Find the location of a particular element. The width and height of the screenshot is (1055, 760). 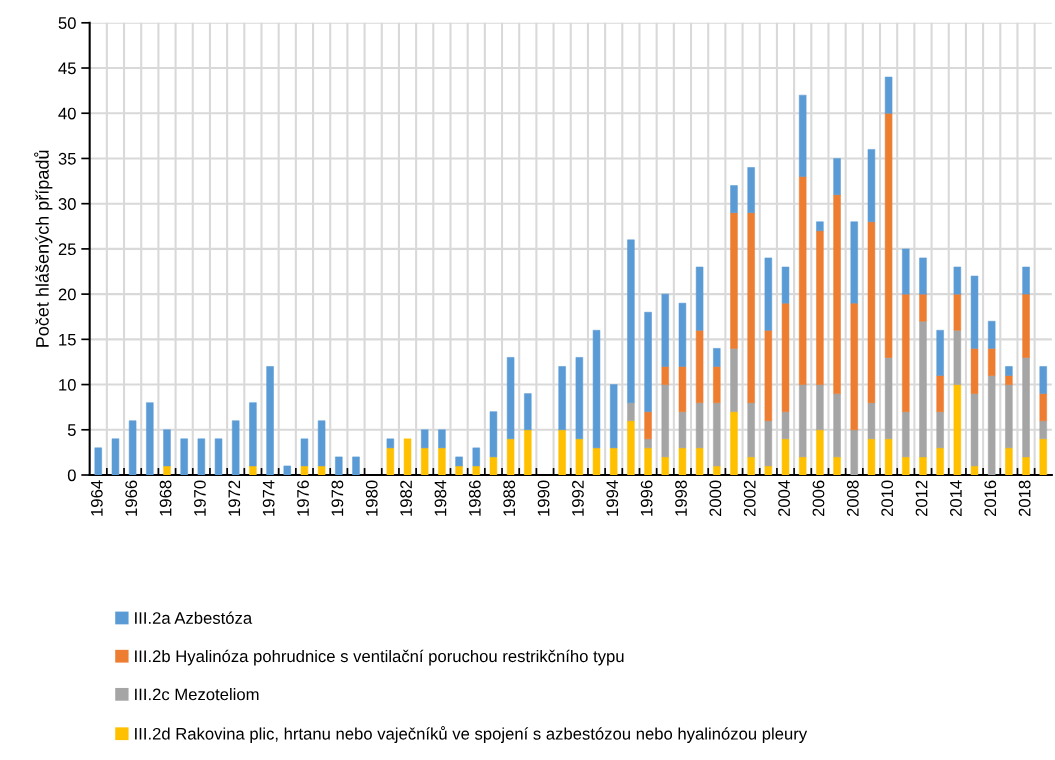

y-tick-label: 35 is located at coordinates (67, 158).